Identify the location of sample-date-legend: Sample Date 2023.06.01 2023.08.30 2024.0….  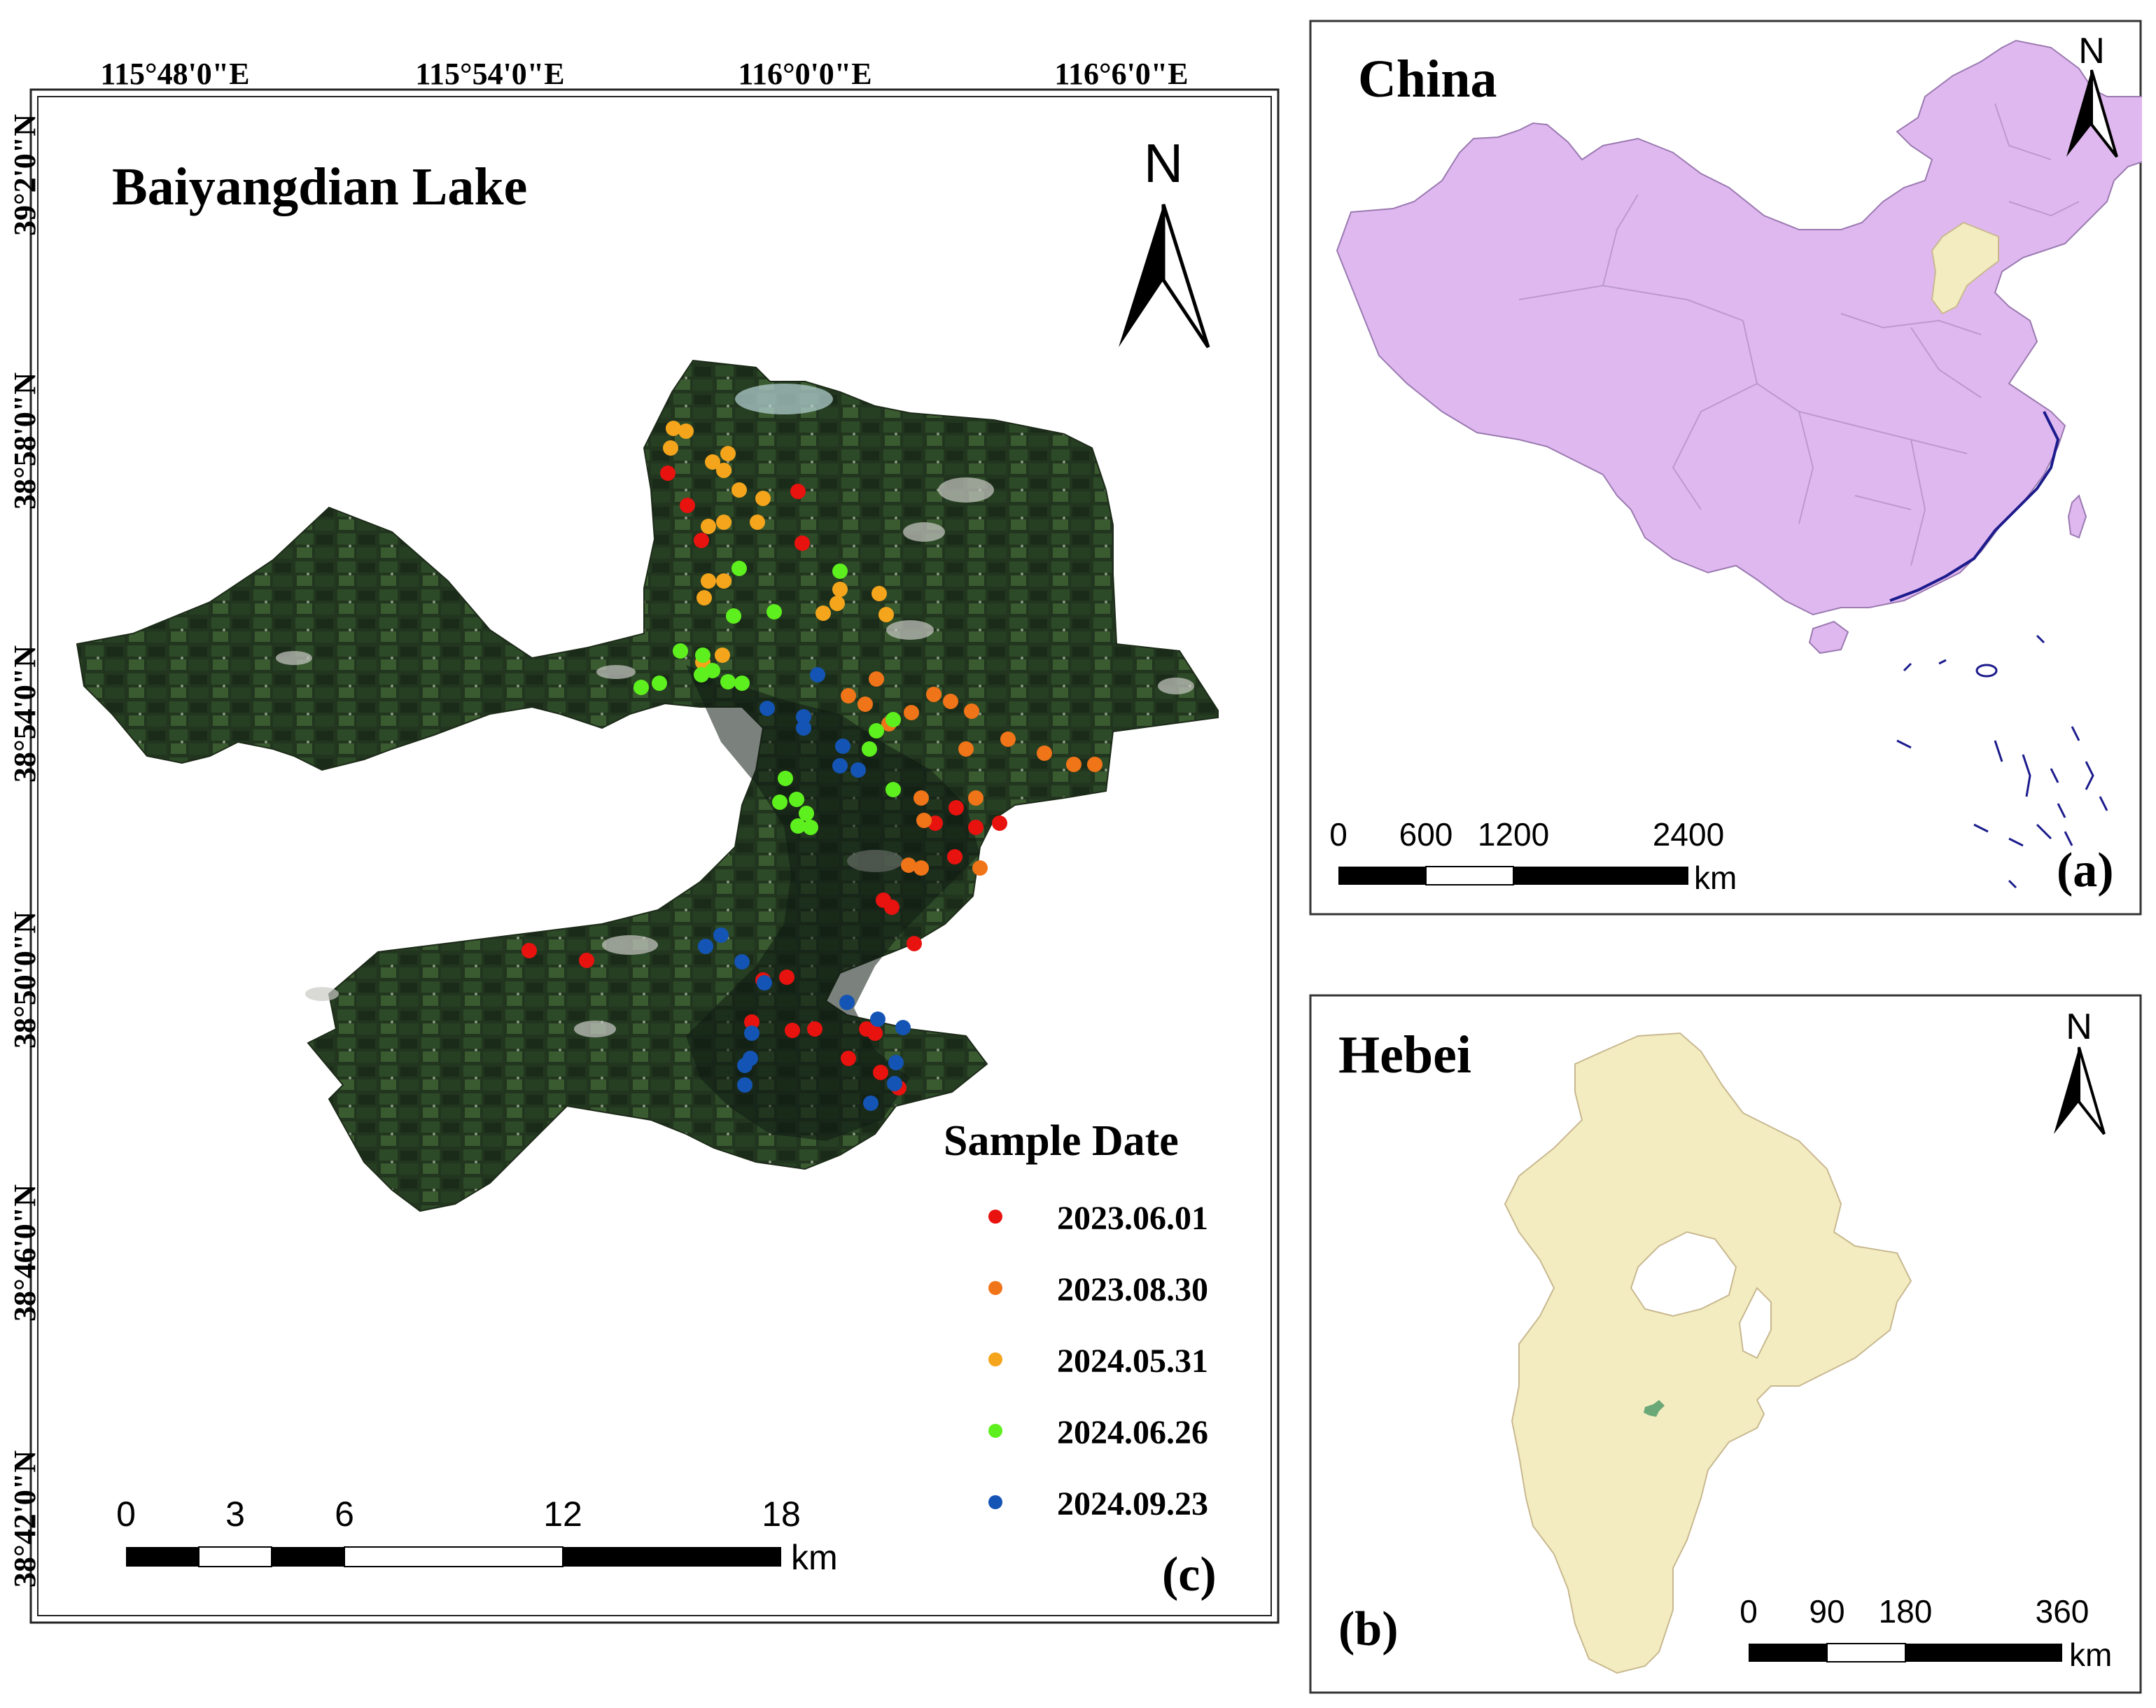
(1076, 1319).